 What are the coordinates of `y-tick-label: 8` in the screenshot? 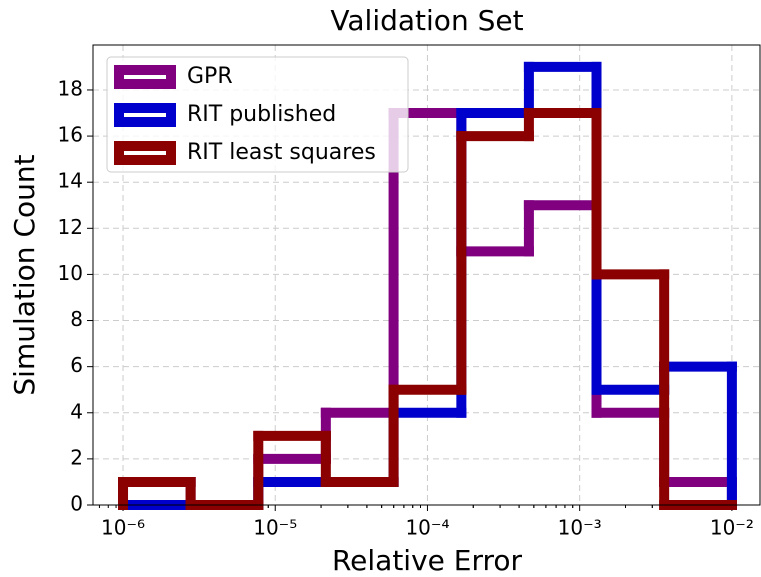 It's located at (76, 319).